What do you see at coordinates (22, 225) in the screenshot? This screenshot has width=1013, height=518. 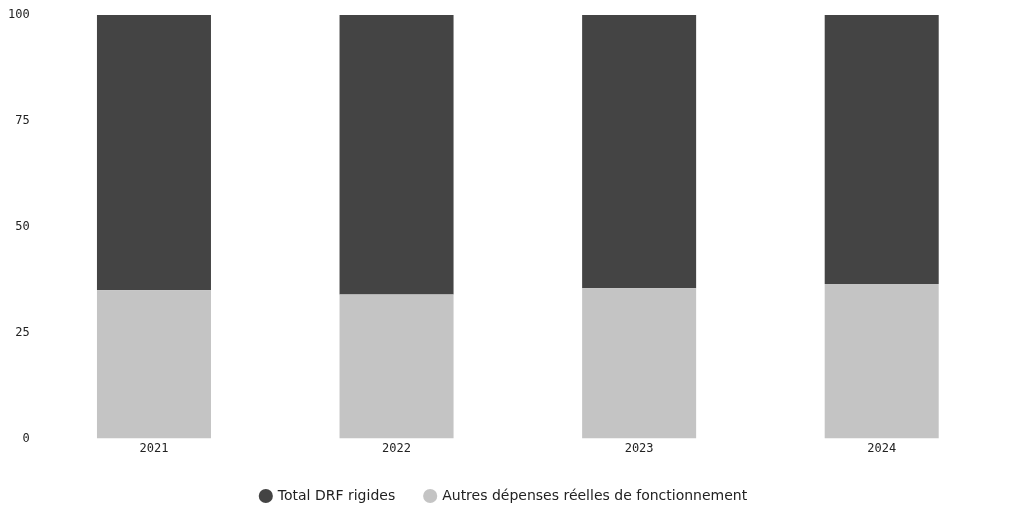 I see `y-tick-label: 50` at bounding box center [22, 225].